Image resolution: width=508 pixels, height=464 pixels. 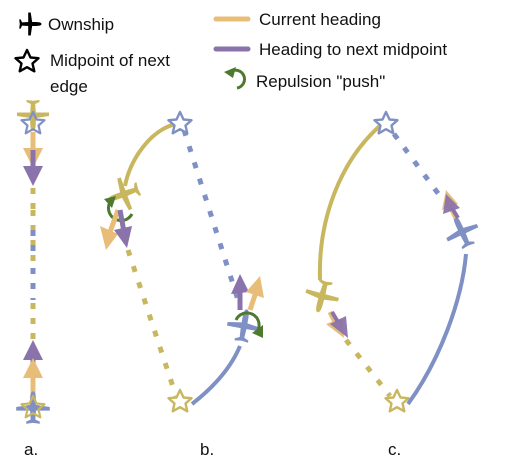 I want to click on legend-repulsion-label: Repulsion "push", so click(x=320, y=81).